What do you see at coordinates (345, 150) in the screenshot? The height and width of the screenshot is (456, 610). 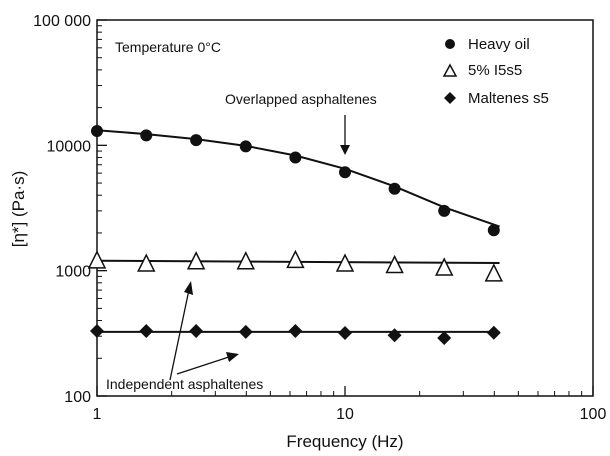 I see `overlapped-arrowhead` at bounding box center [345, 150].